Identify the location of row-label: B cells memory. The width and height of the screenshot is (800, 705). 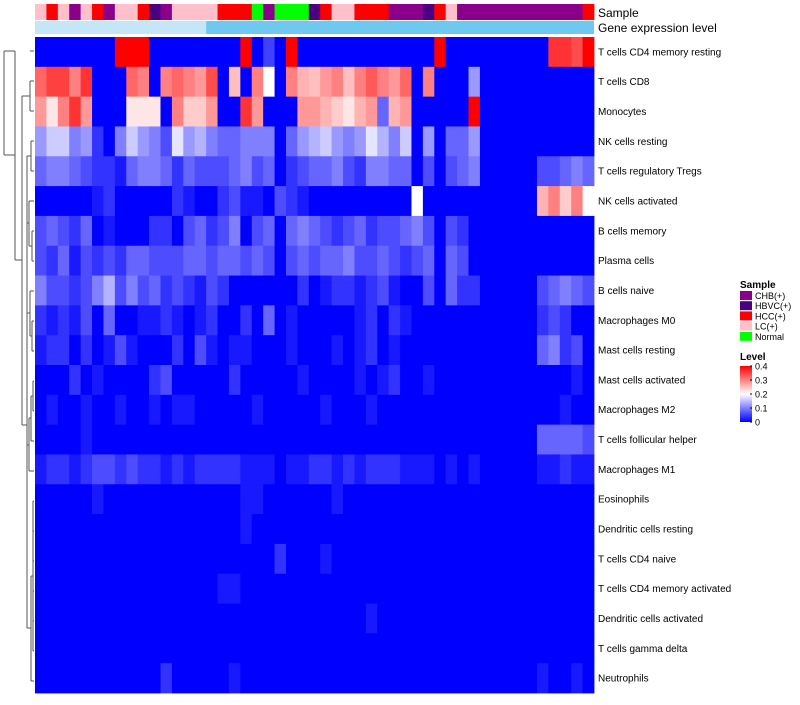
(632, 231).